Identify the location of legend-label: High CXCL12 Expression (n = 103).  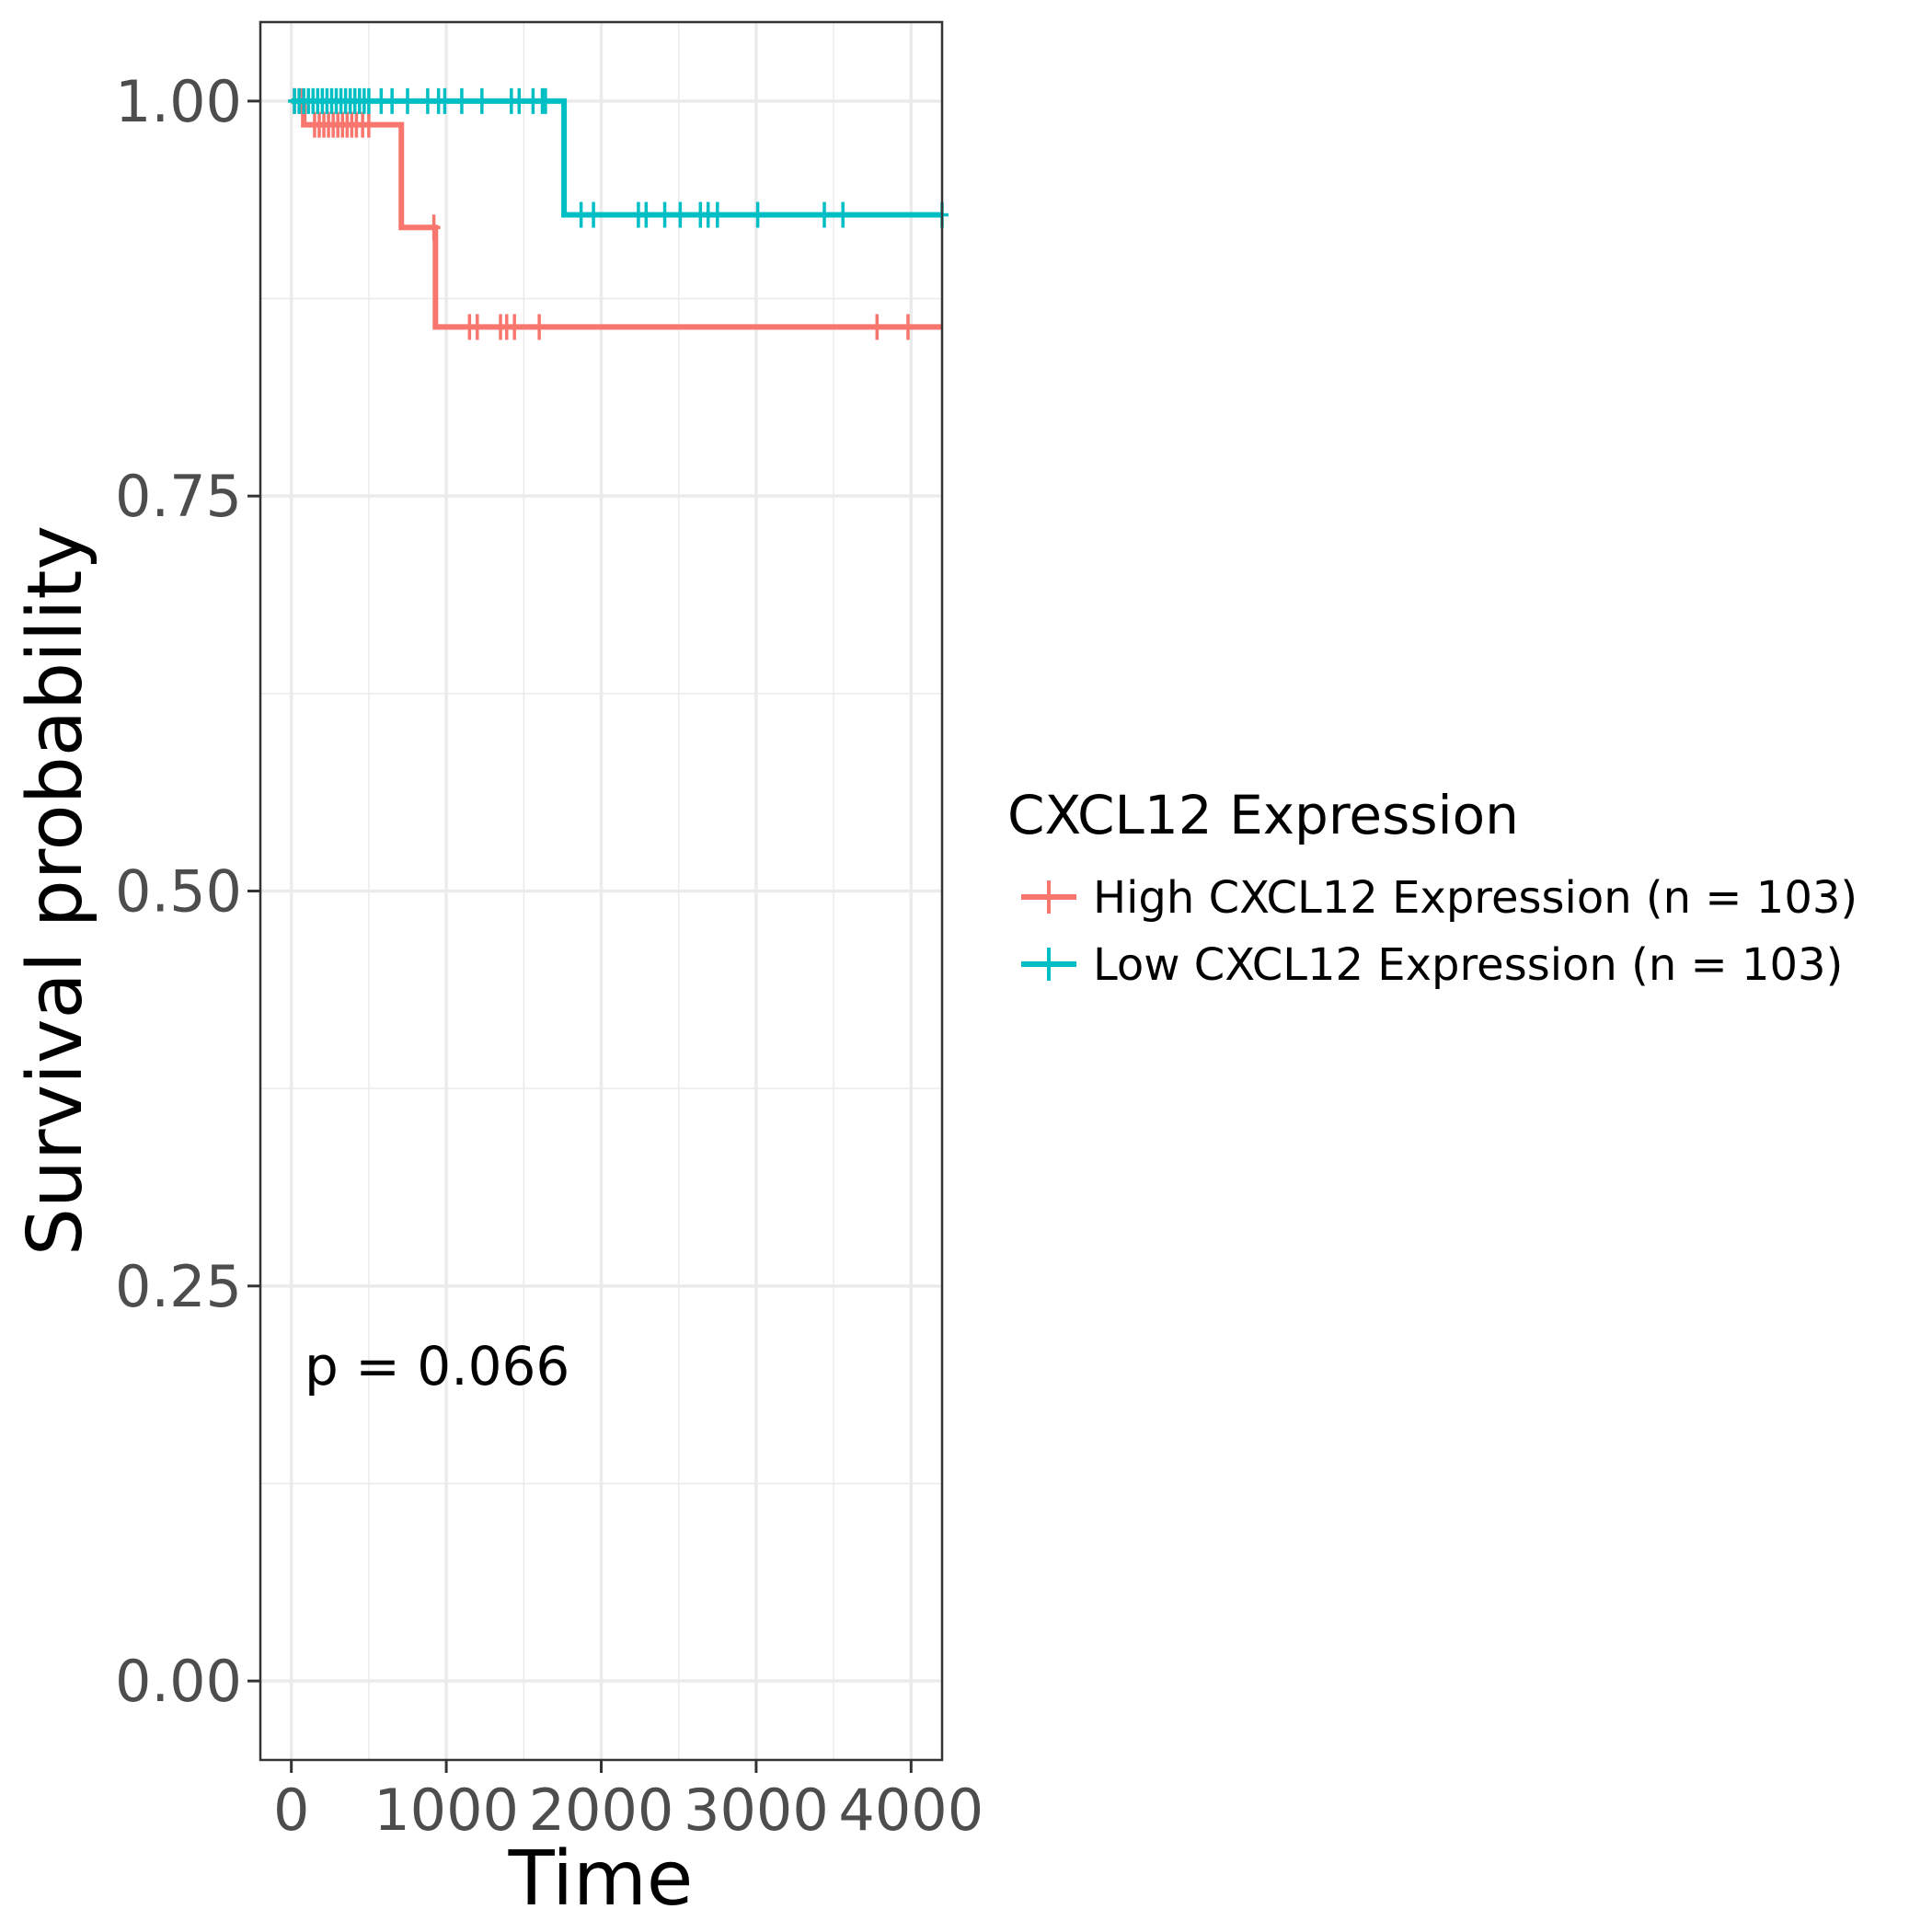
(1475, 898).